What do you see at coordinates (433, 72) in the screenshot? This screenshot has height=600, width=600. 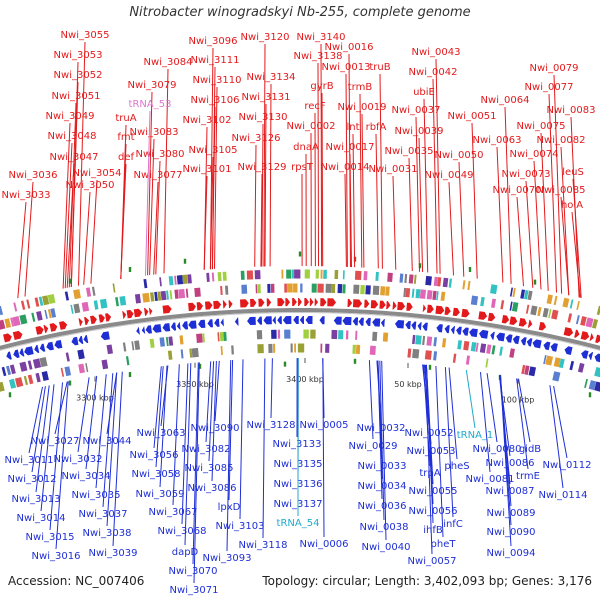 I see `forward-gene-label: Nwi_0042` at bounding box center [433, 72].